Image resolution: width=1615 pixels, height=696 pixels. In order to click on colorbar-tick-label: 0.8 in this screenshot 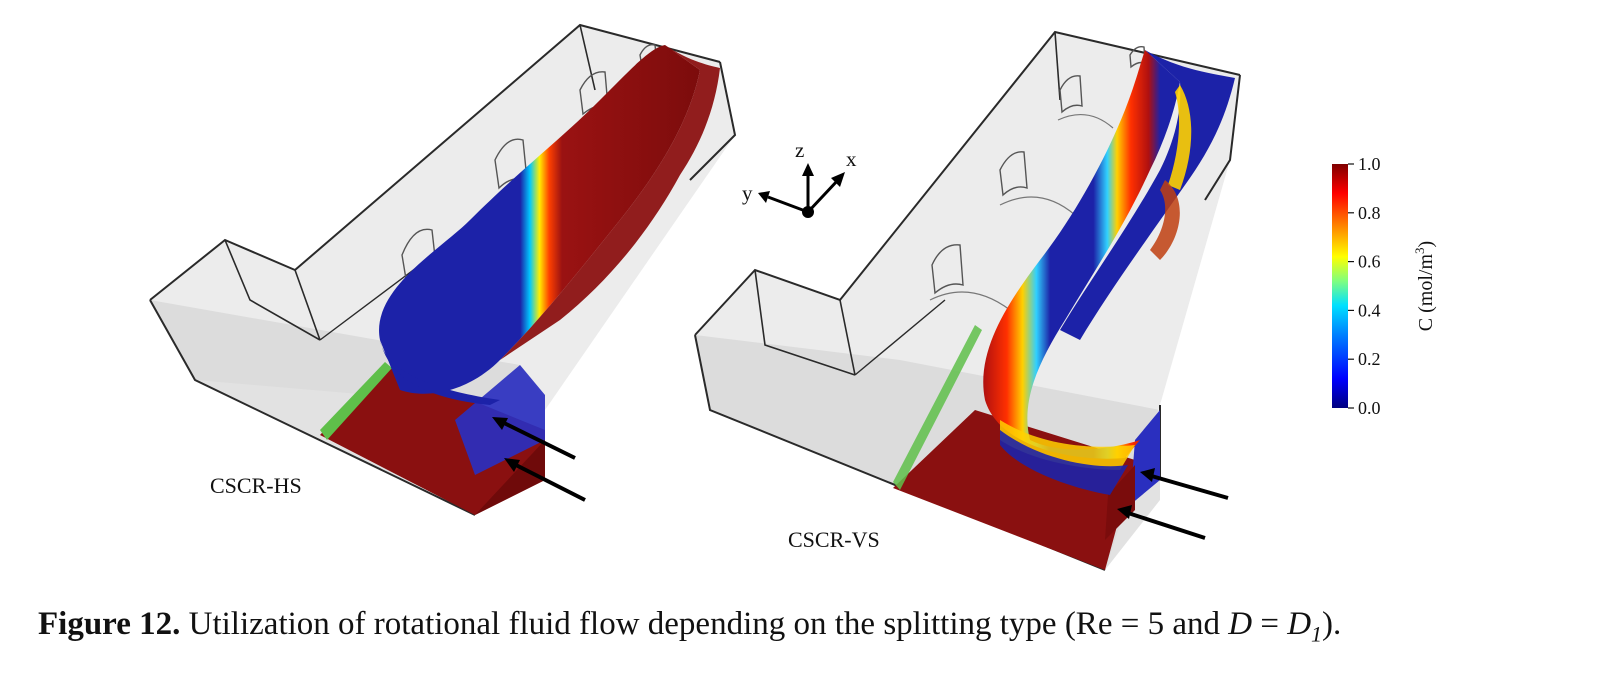, I will do `click(1369, 213)`.